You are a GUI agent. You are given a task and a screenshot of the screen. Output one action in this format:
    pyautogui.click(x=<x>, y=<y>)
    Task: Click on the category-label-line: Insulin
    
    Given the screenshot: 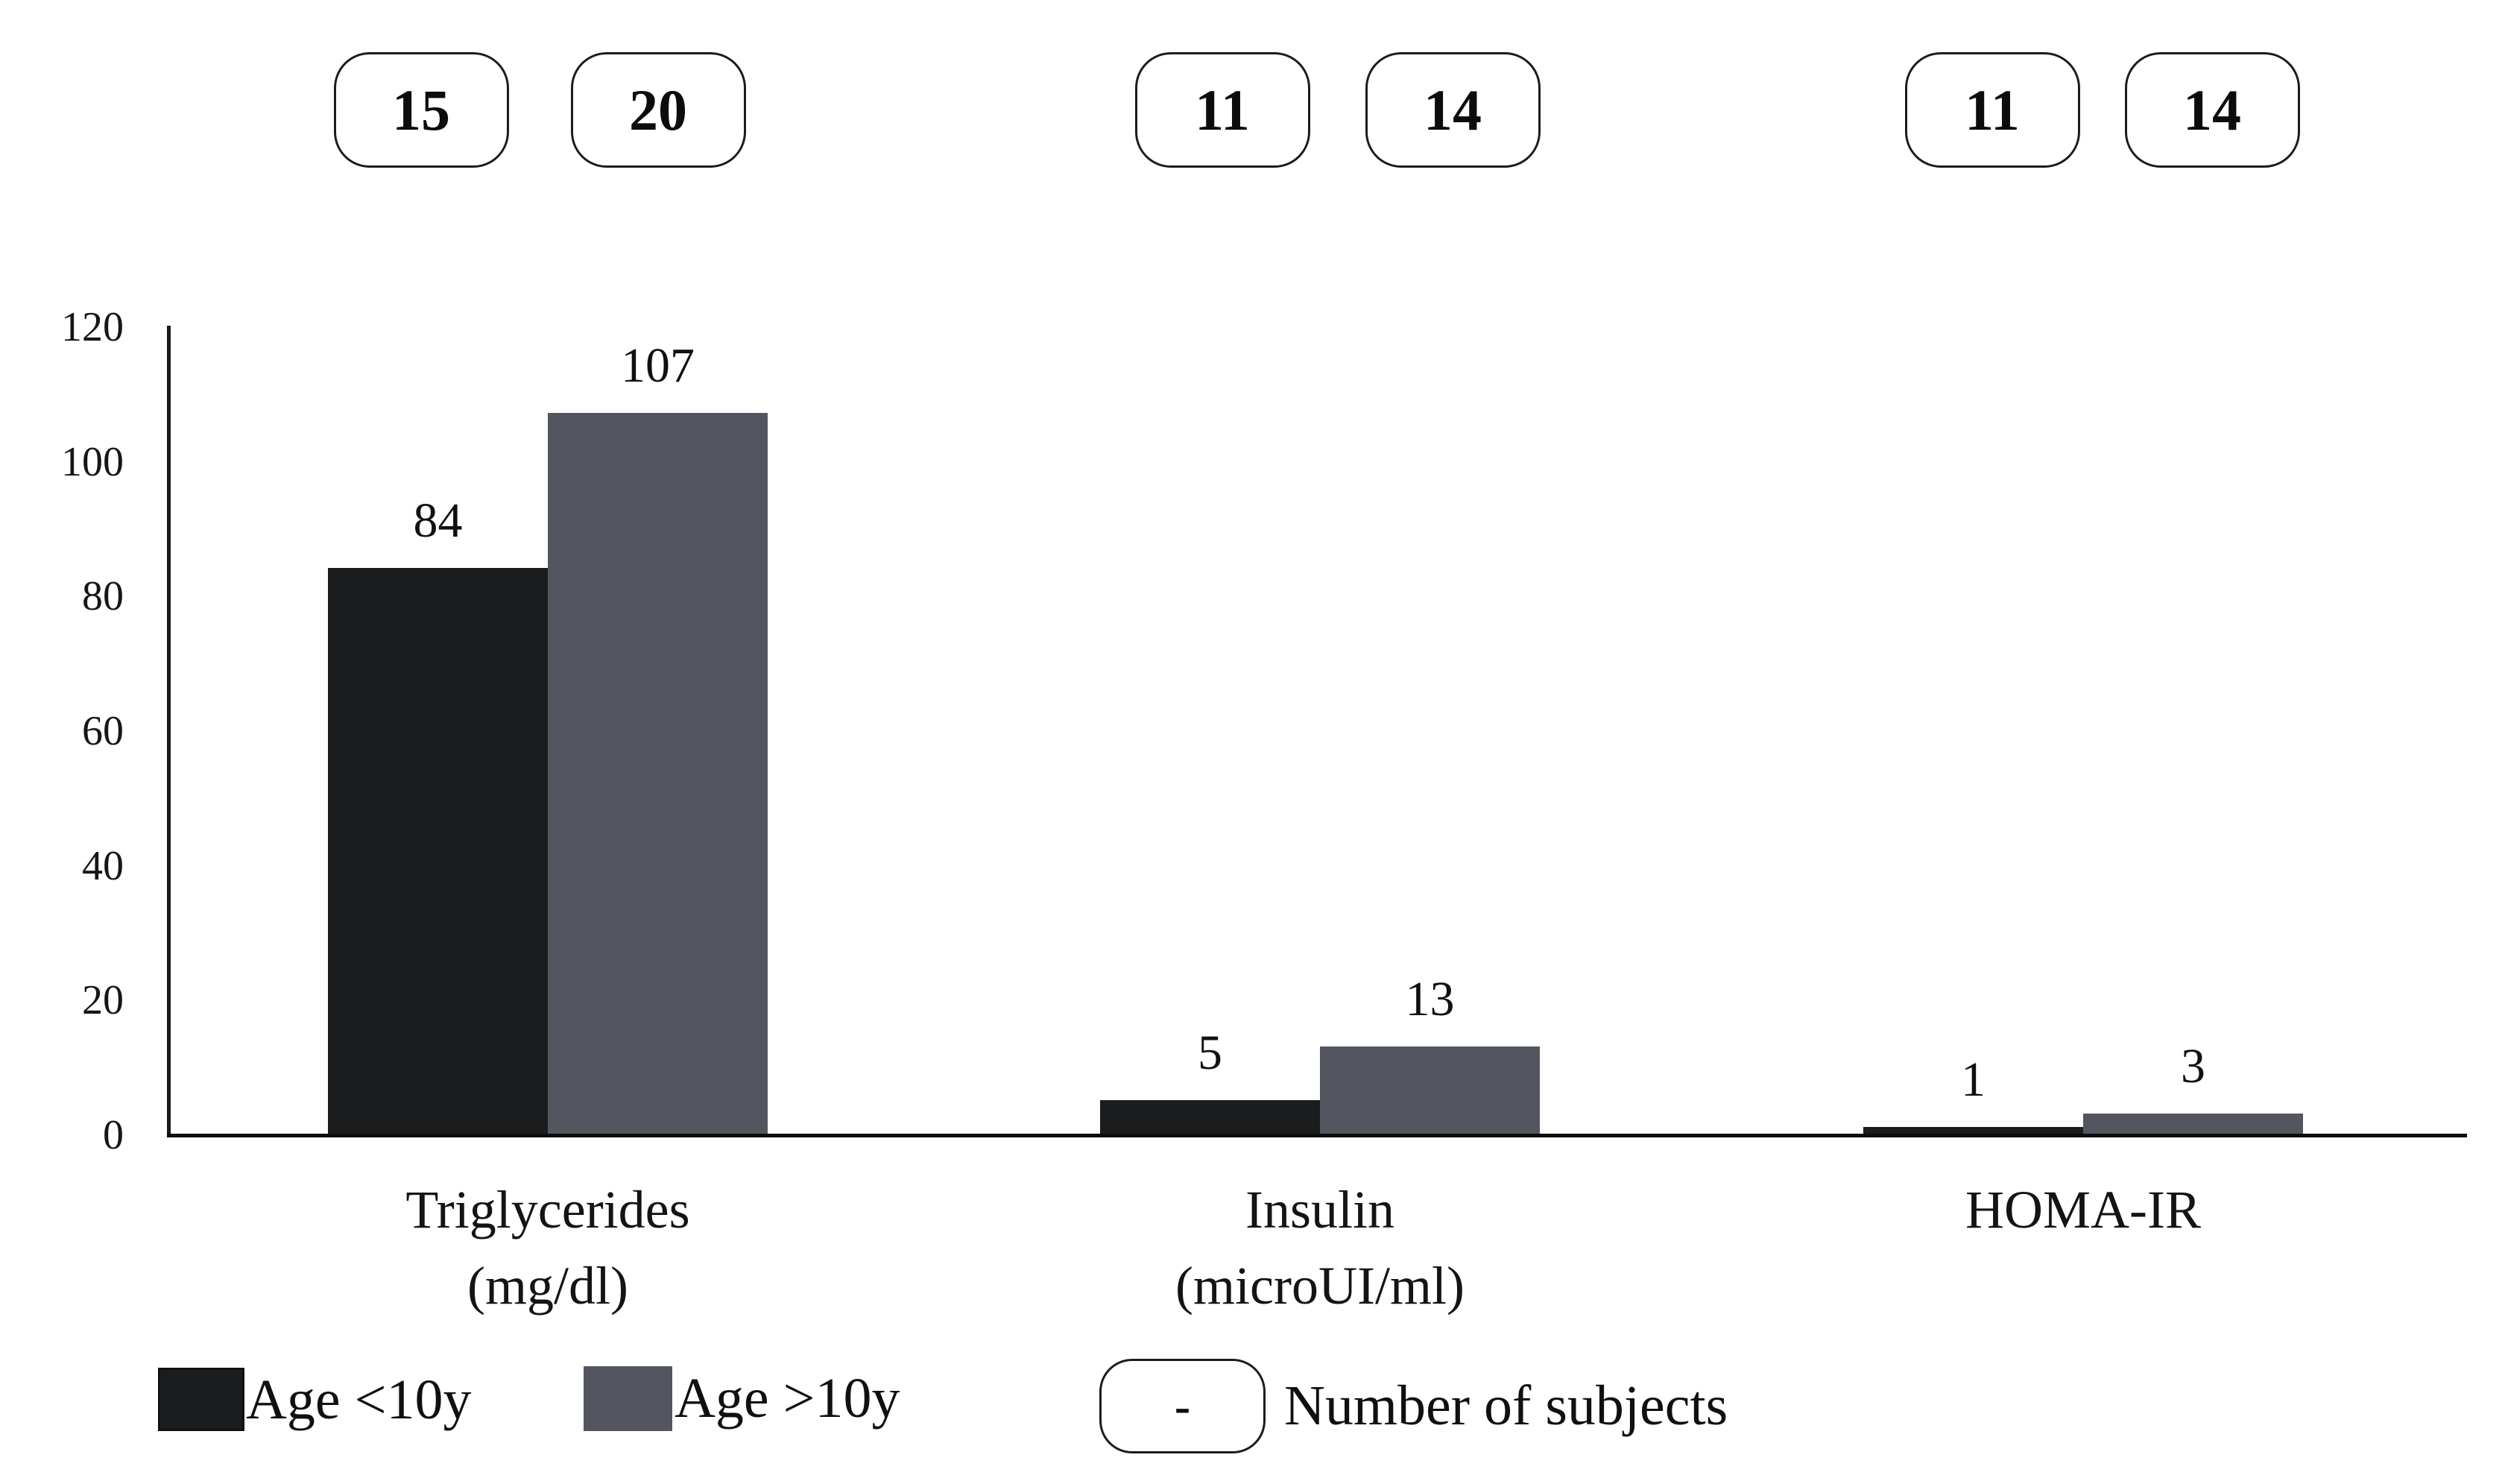 What is the action you would take?
    pyautogui.click(x=1319, y=1210)
    